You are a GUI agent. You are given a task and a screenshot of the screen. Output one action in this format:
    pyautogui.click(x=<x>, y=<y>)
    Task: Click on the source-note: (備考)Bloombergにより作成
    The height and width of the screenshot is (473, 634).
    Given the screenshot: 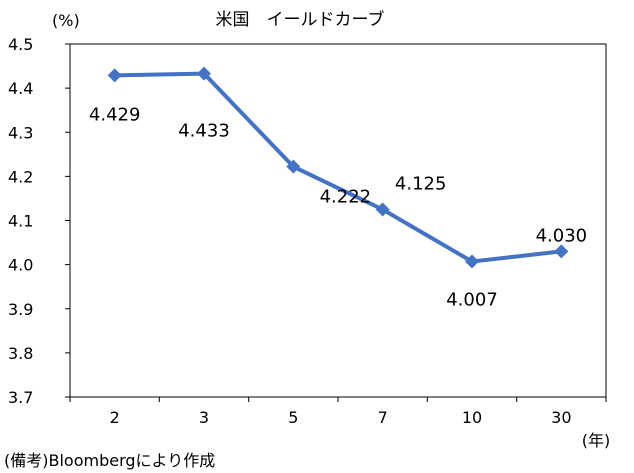 What is the action you would take?
    pyautogui.click(x=110, y=460)
    